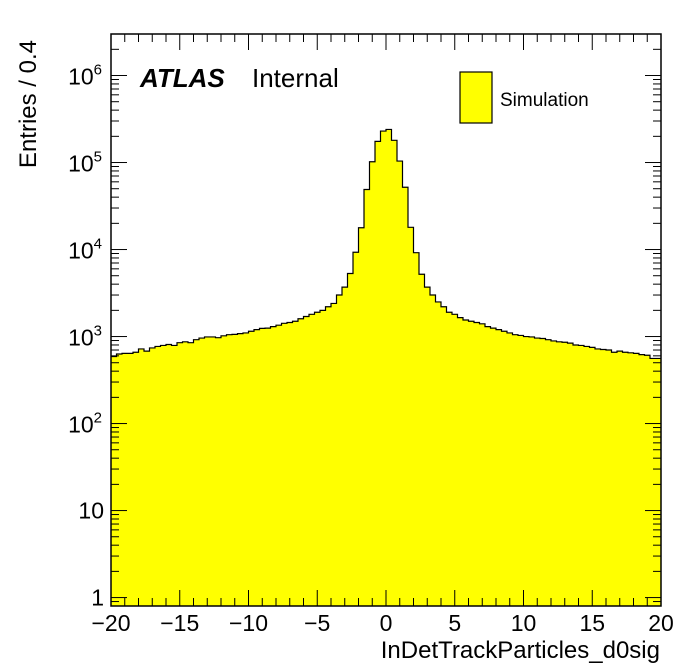 This screenshot has height=672, width=696. What do you see at coordinates (248, 623) in the screenshot?
I see `x-tick-label: −10` at bounding box center [248, 623].